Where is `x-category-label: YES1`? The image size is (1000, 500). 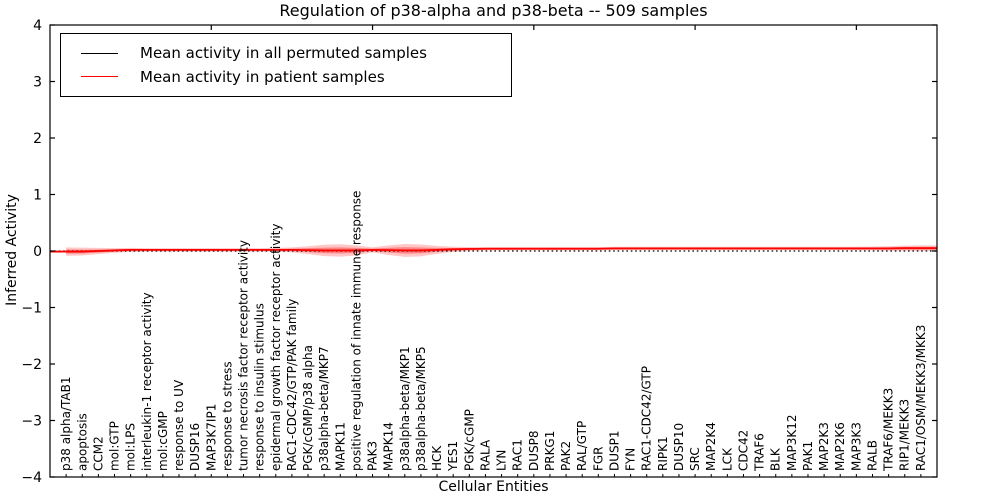 x-category-label: YES1 is located at coordinates (453, 456).